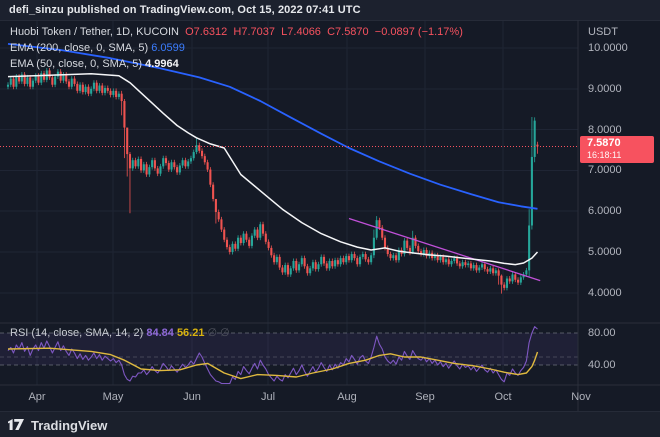  I want to click on month-label: Jun, so click(192, 397).